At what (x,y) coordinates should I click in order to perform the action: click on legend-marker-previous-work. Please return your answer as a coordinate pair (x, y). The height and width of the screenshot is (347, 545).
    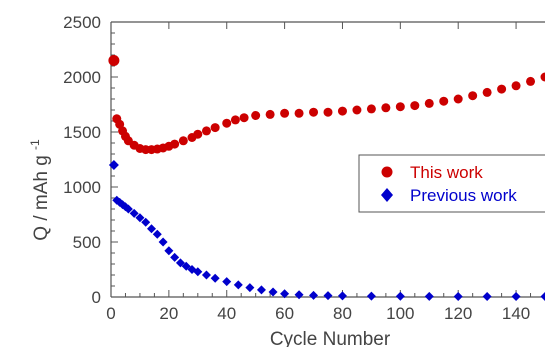
    Looking at the image, I should click on (387, 195).